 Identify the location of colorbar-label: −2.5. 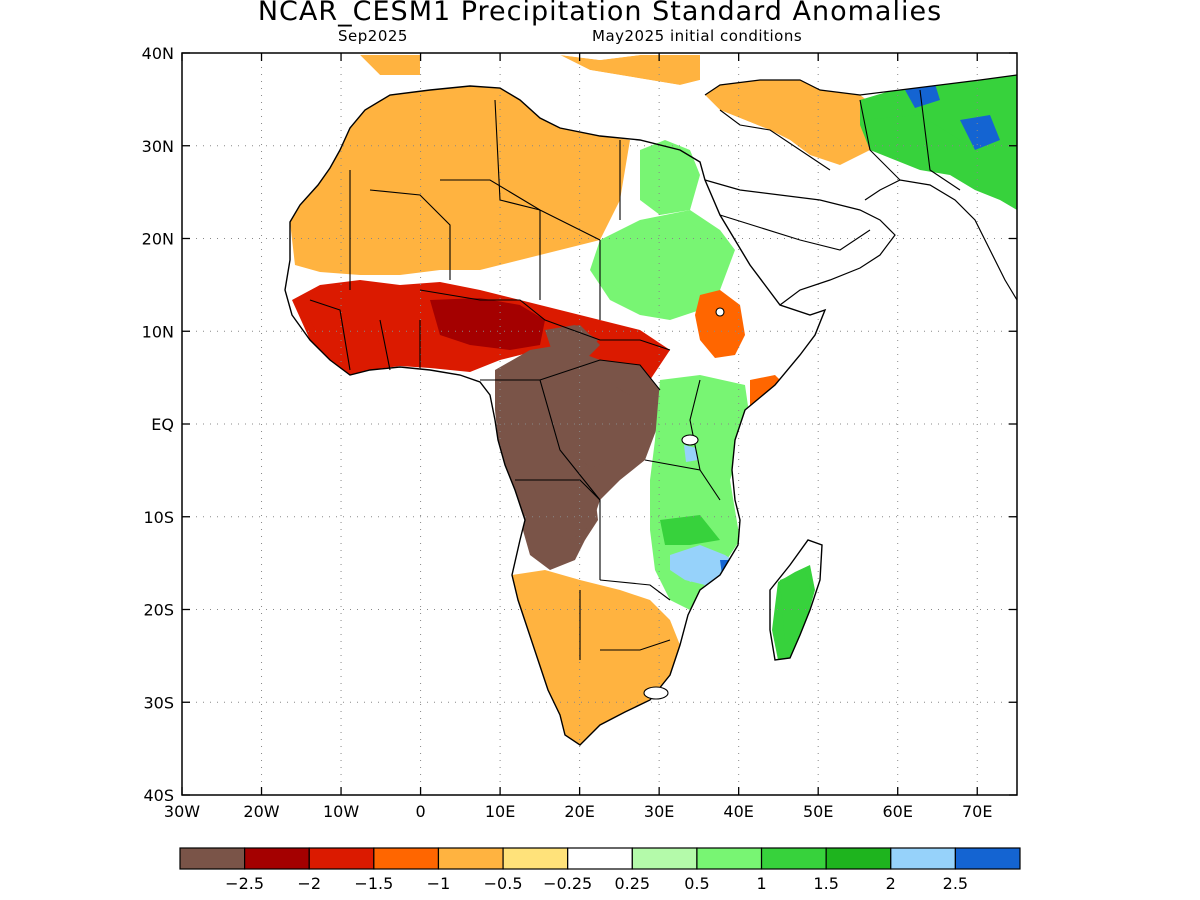
(244, 883).